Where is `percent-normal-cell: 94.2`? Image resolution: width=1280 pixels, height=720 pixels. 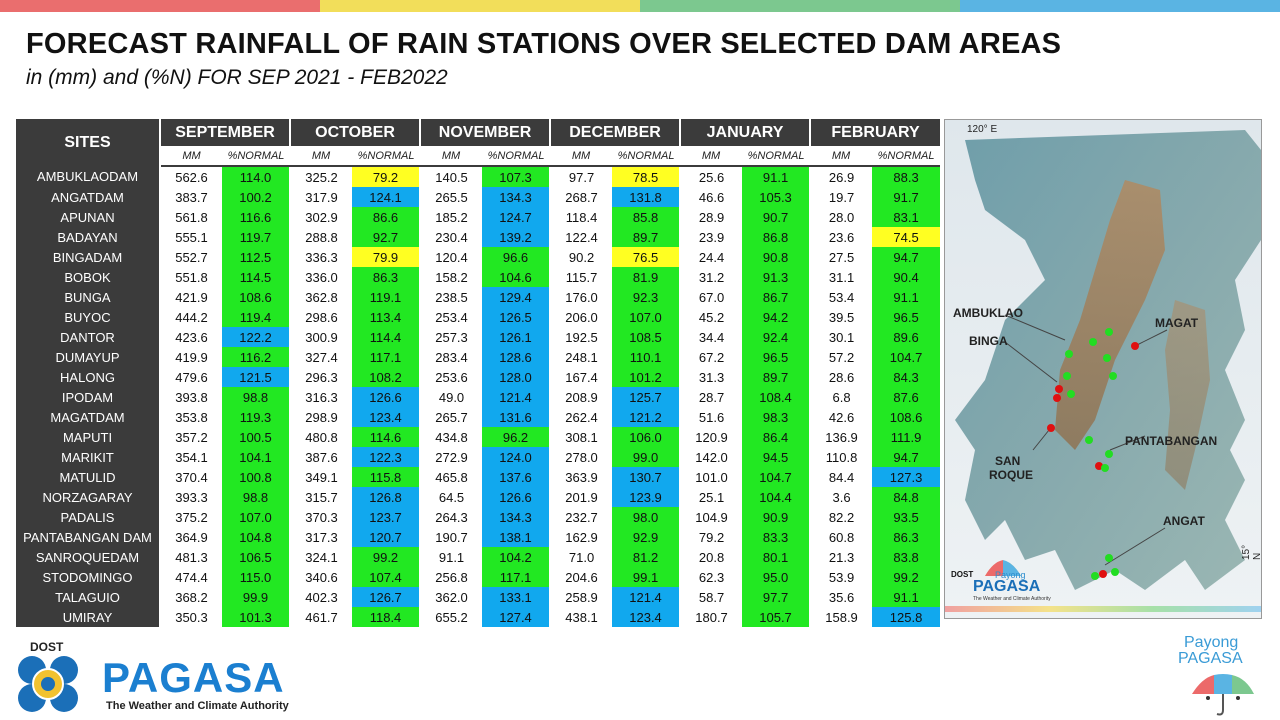 percent-normal-cell: 94.2 is located at coordinates (777, 317).